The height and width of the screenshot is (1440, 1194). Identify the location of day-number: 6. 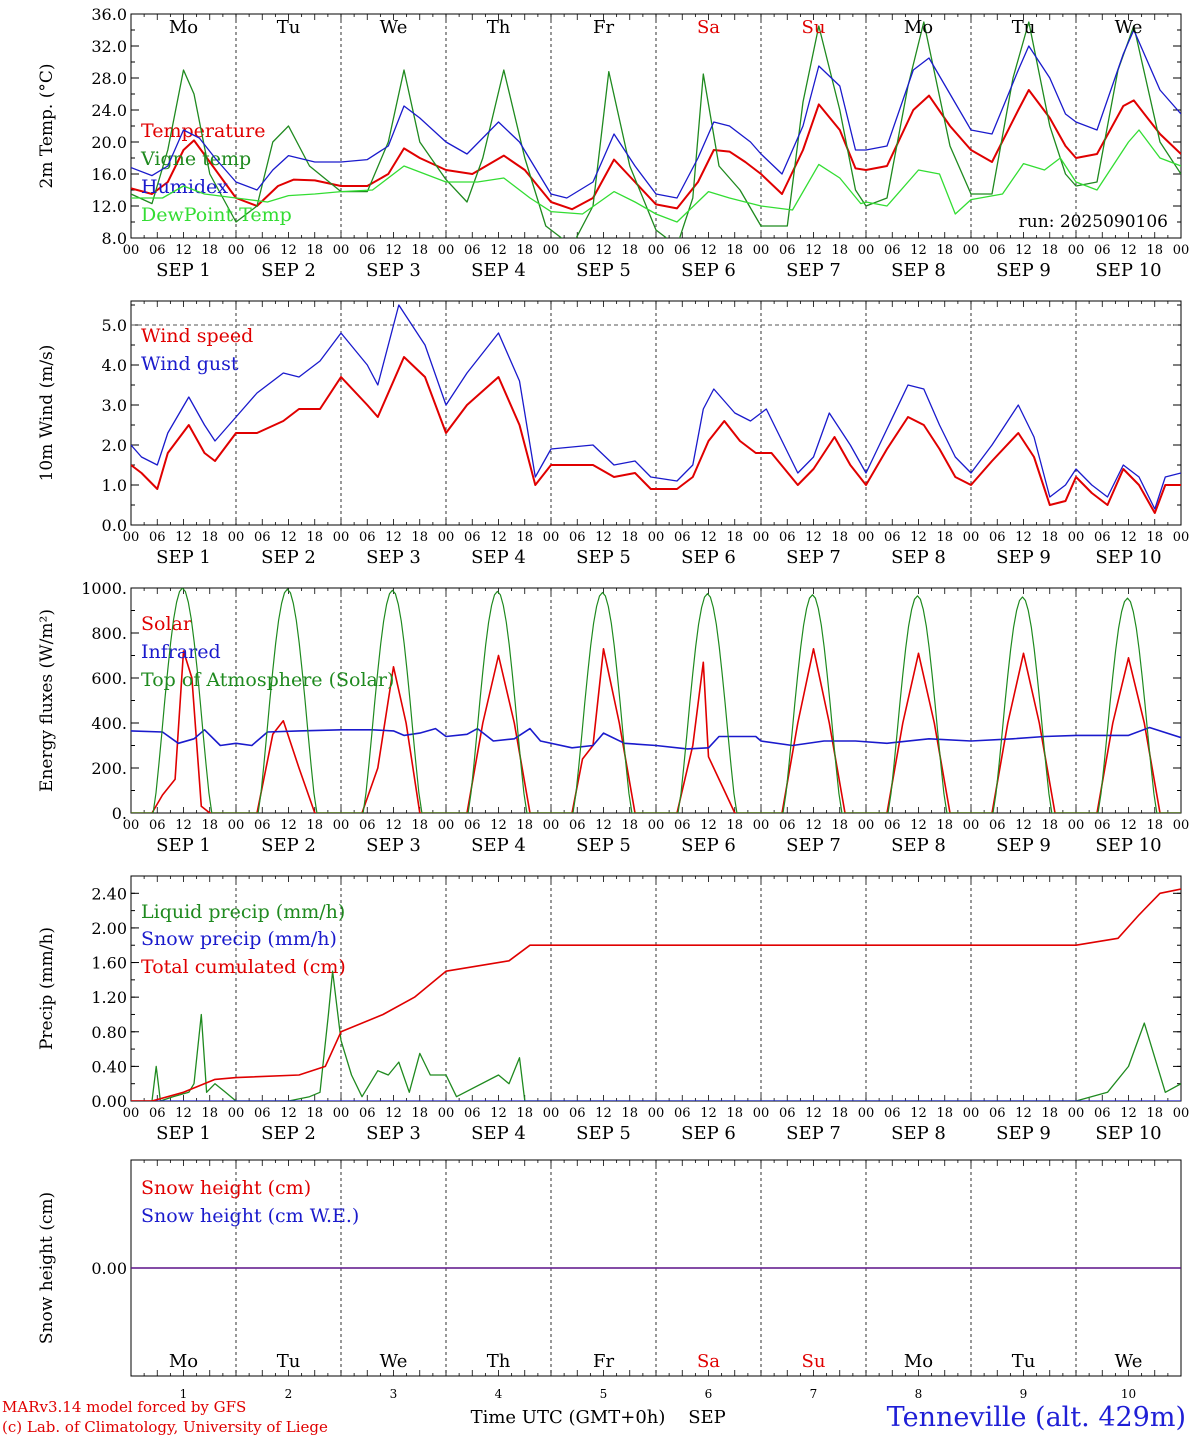
(709, 1394).